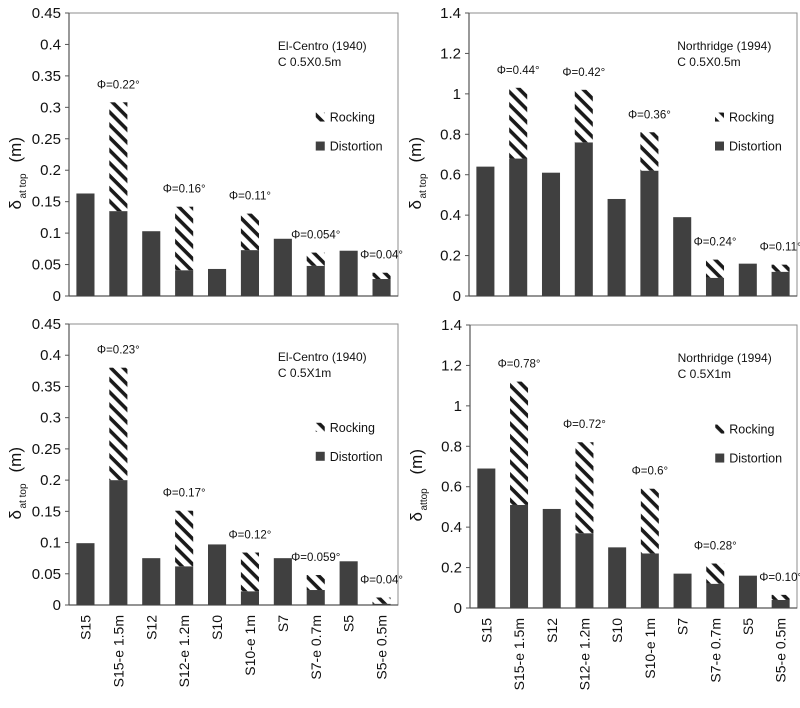 This screenshot has height=708, width=800. What do you see at coordinates (708, 62) in the screenshot?
I see `panel-subtitle: C 0.5X0.5m` at bounding box center [708, 62].